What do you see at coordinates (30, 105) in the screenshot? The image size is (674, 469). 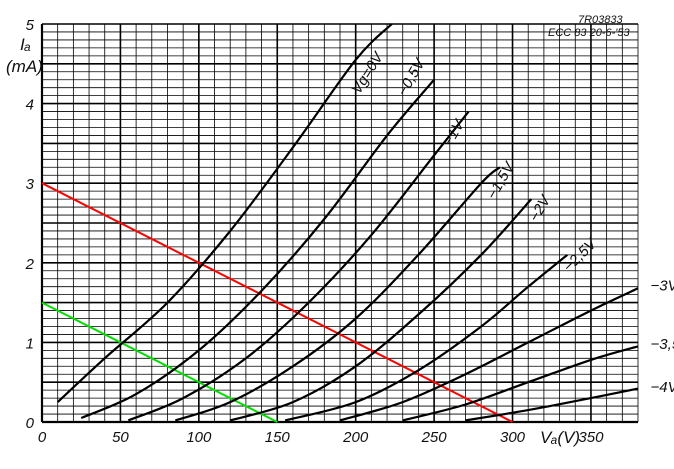 I see `y-tick-label: 4` at bounding box center [30, 105].